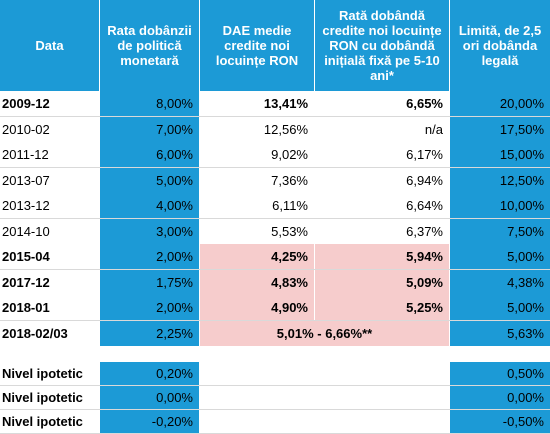  Describe the element at coordinates (500, 45) in the screenshot. I see `header-legal-limit: Limită, de 2,5 ori dobânda legală` at that location.